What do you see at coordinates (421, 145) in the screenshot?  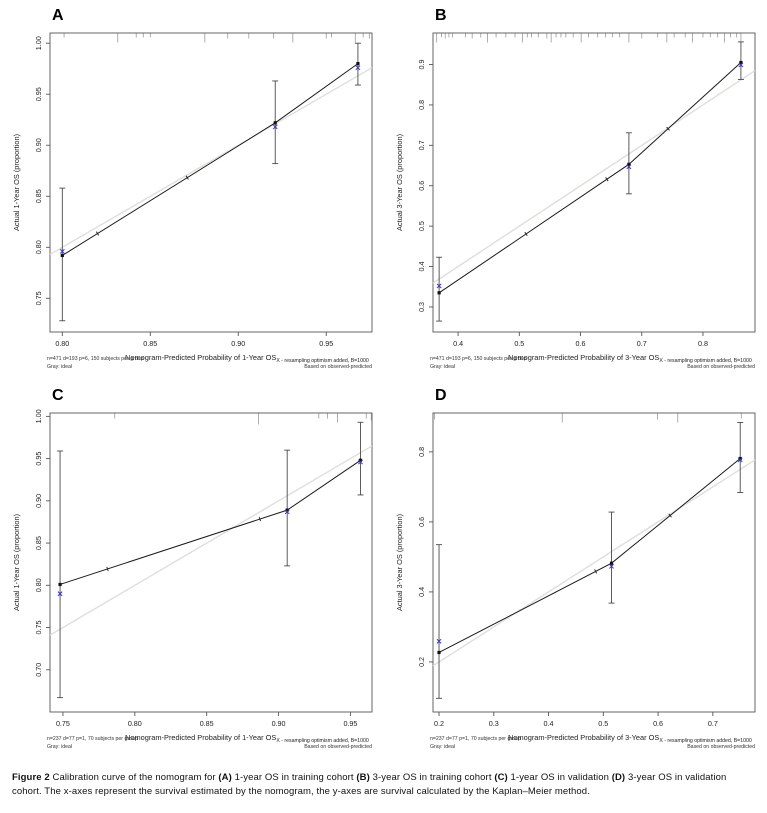 I see `y-axis-tick-label: 0.7` at bounding box center [421, 145].